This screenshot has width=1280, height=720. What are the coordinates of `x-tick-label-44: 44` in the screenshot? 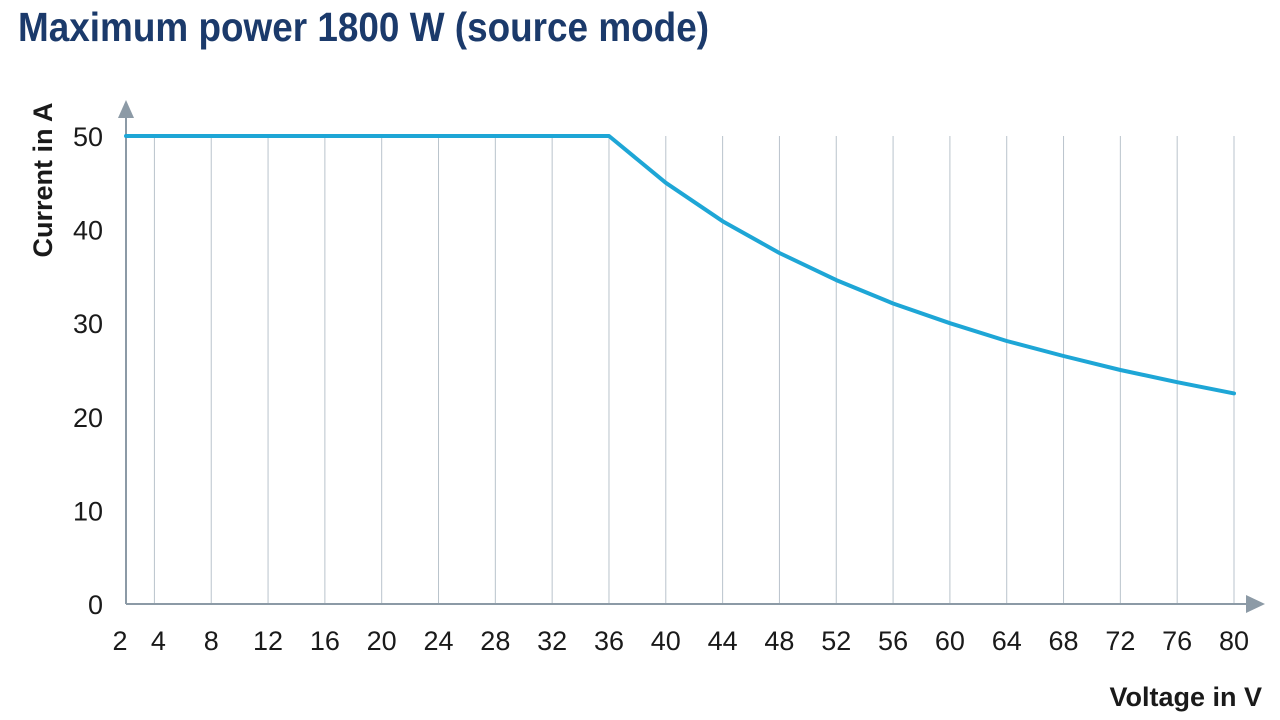 It's located at (723, 641).